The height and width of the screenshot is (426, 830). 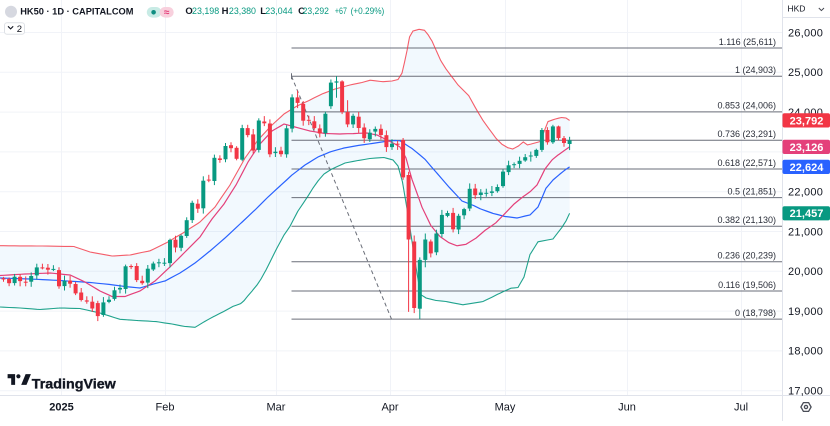 What do you see at coordinates (276, 408) in the screenshot?
I see `svg-text: Mar` at bounding box center [276, 408].